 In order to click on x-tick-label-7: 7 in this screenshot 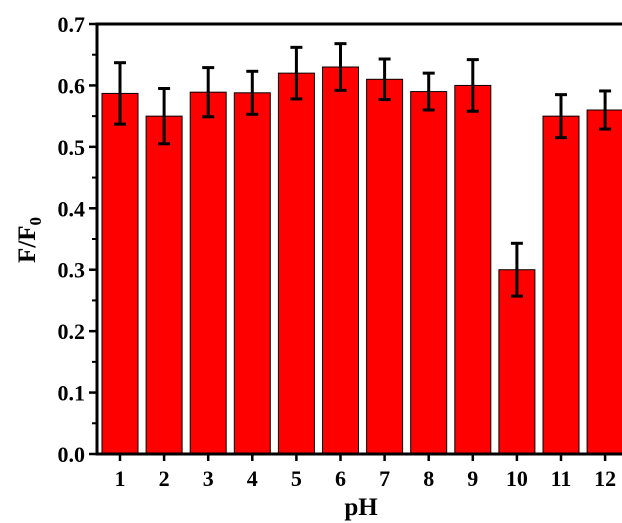, I will do `click(384, 478)`.